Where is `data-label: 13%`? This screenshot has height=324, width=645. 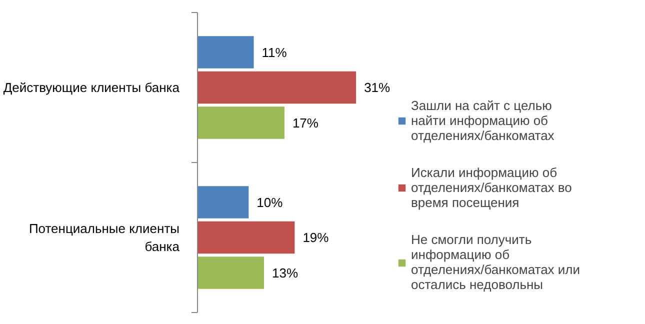 data-label: 13% is located at coordinates (285, 272).